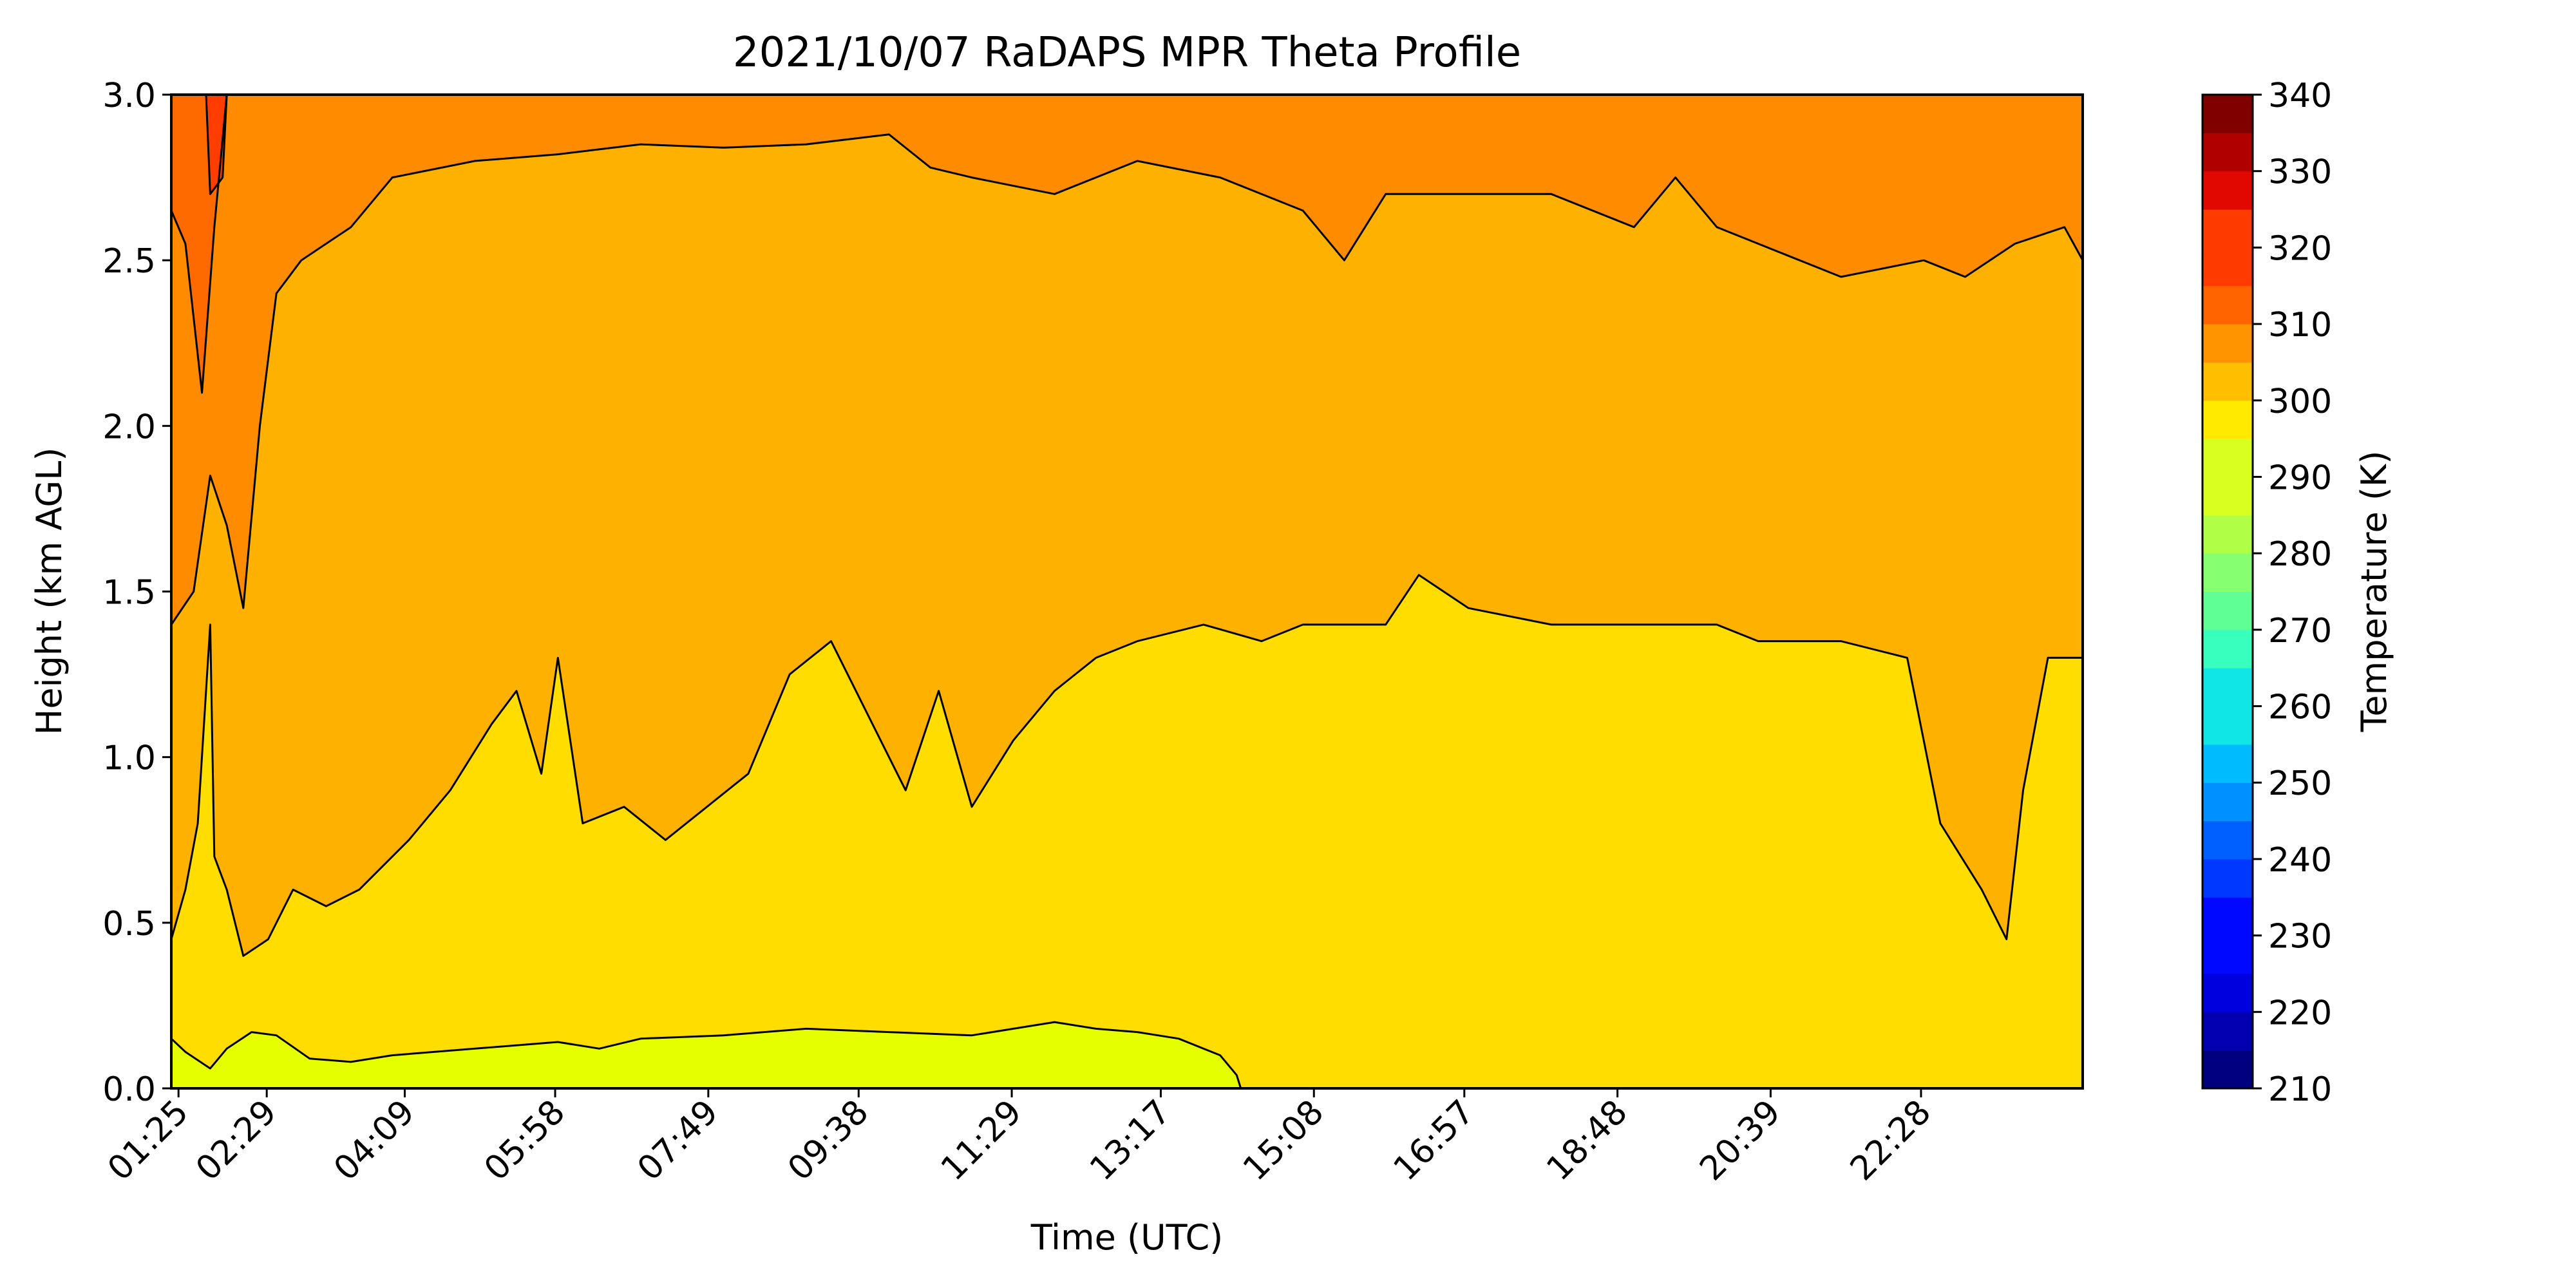  What do you see at coordinates (525, 1140) in the screenshot?
I see `x-tick-label: 05:58` at bounding box center [525, 1140].